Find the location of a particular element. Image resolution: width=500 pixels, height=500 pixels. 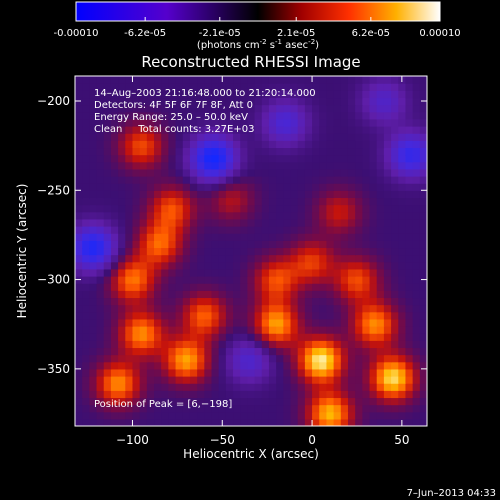

y-axis-label: Heliocentric Y (arcsec) is located at coordinates (22, 251).